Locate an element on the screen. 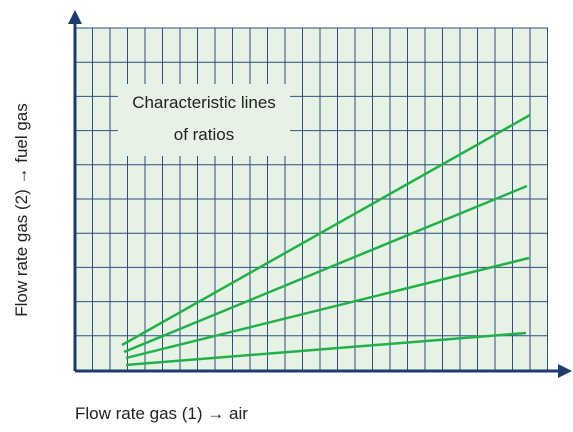 The height and width of the screenshot is (432, 573). y-axis-label: Flow rate gas (2) → fuel gas is located at coordinates (21, 210).